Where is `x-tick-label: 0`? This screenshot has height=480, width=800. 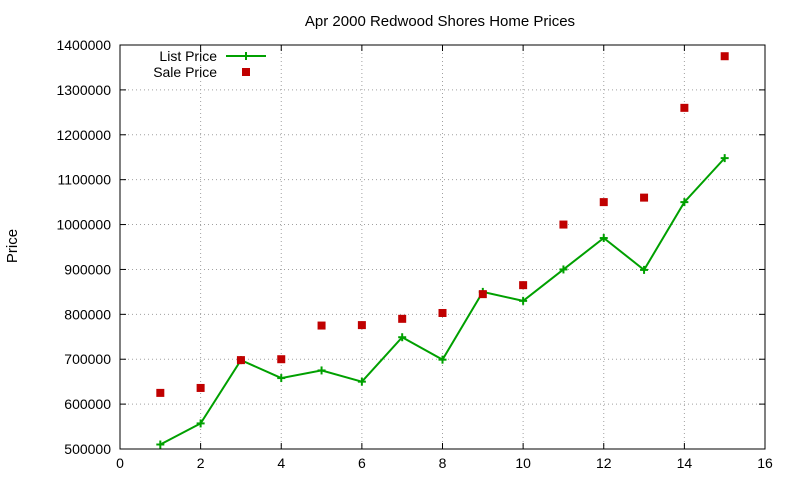 x-tick-label: 0 is located at coordinates (120, 463).